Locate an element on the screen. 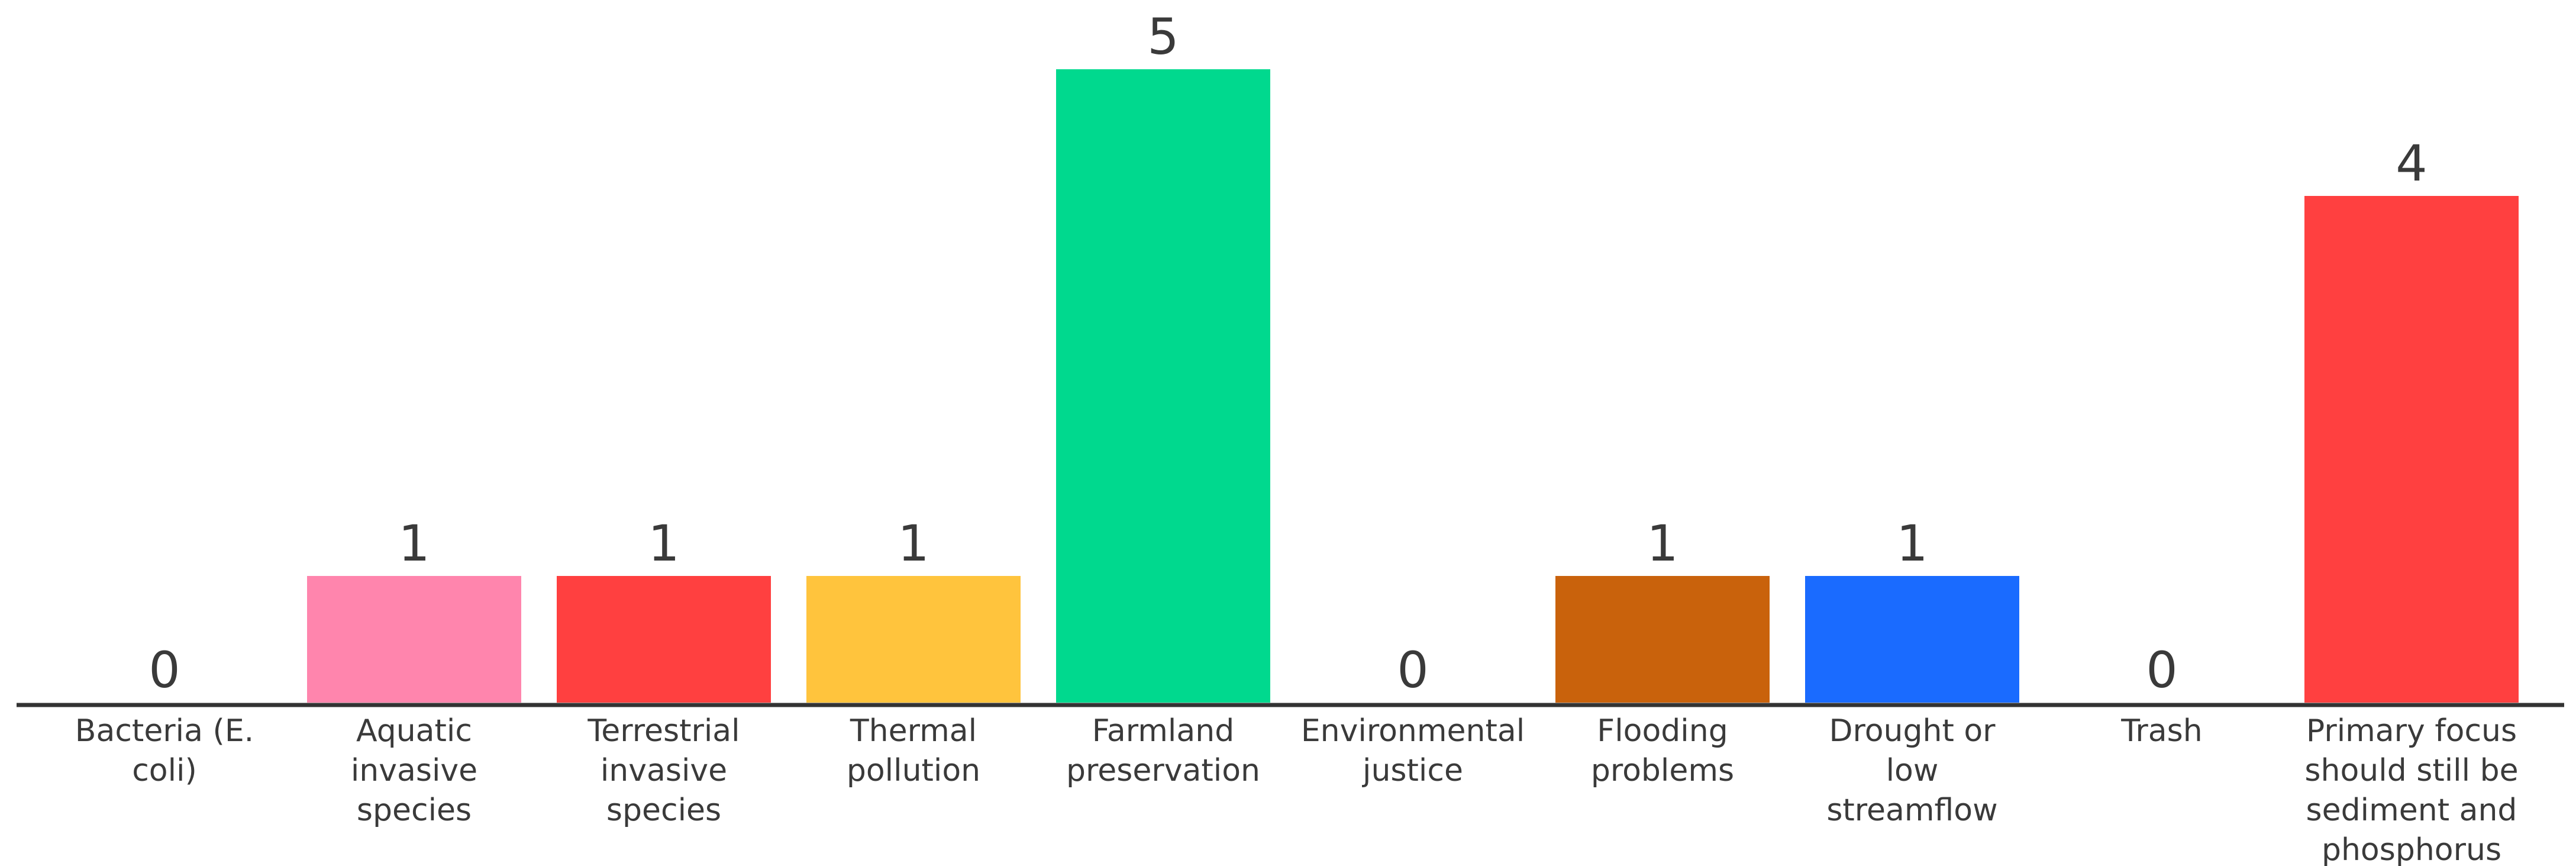  label-line: coli) is located at coordinates (164, 770).